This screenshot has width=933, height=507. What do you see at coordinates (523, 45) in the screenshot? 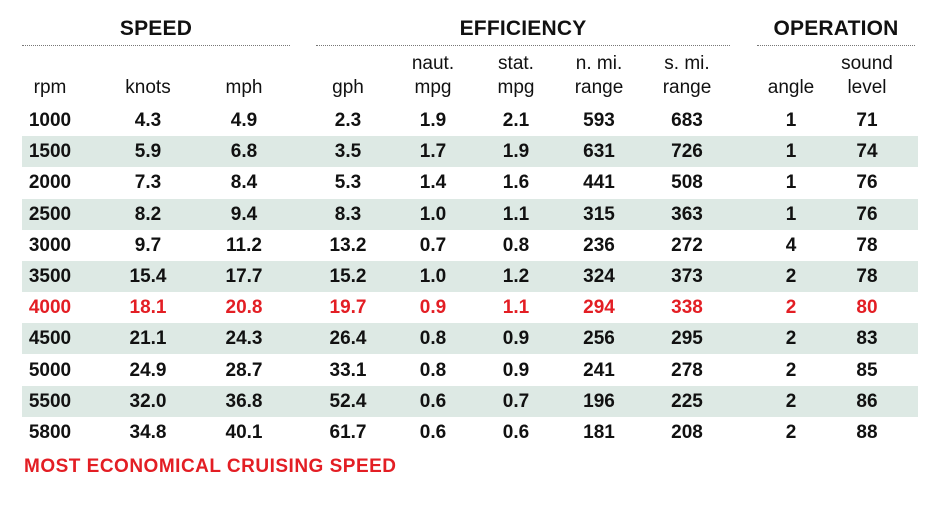
I see `divider-efficiency` at bounding box center [523, 45].